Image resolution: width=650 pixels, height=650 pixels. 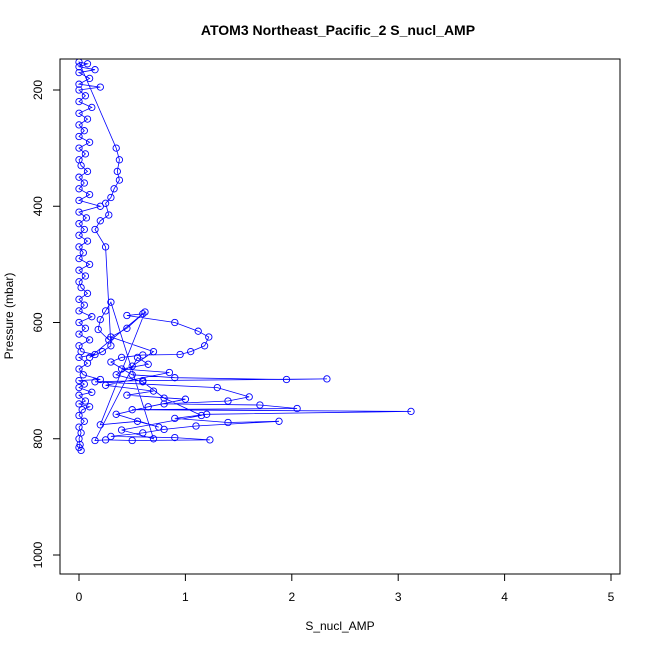 I want to click on x-axis: 0 1 2 3 4 5, so click(x=345, y=588).